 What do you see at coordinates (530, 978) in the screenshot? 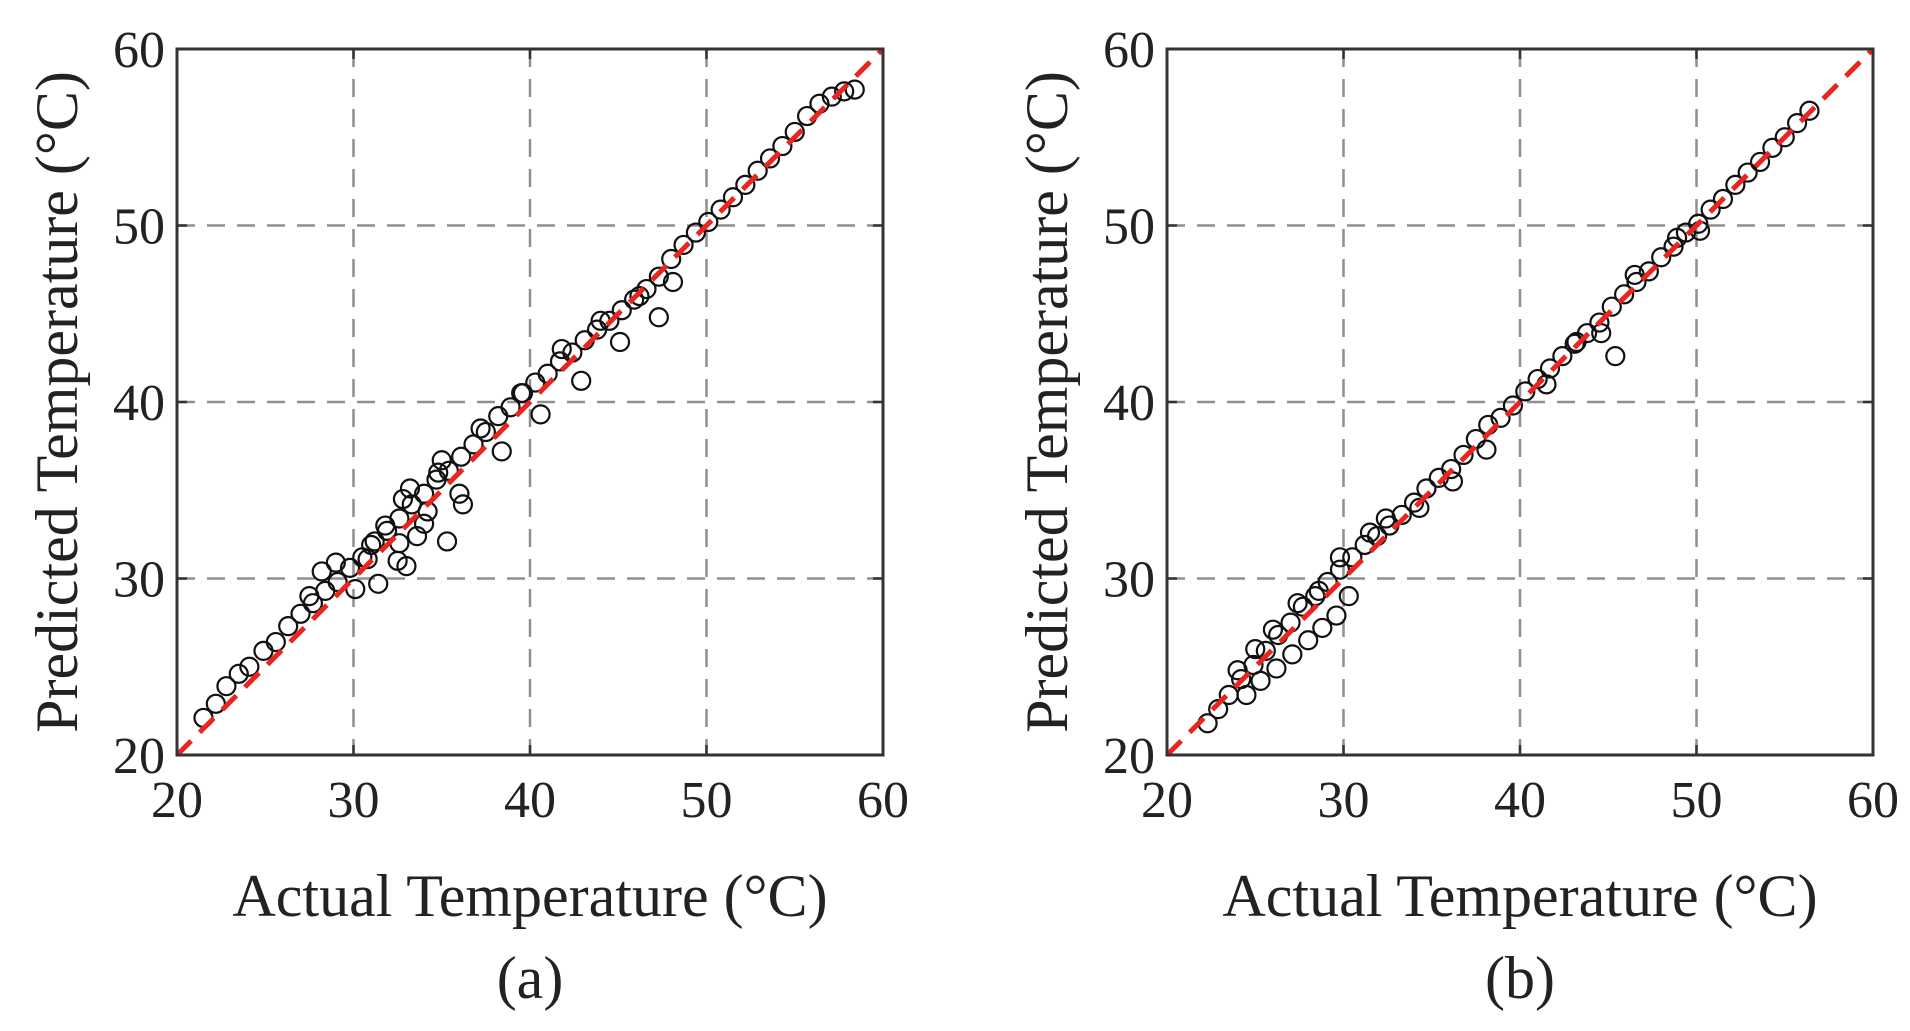
I see `chart-caption: (a)` at bounding box center [530, 978].